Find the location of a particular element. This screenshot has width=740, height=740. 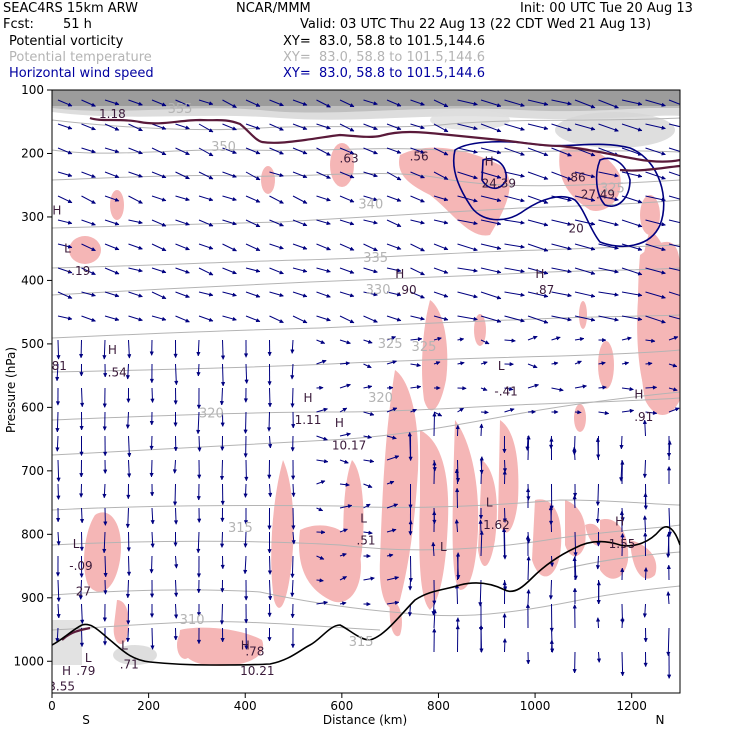

theta-contour-label: 310 is located at coordinates (192, 620).